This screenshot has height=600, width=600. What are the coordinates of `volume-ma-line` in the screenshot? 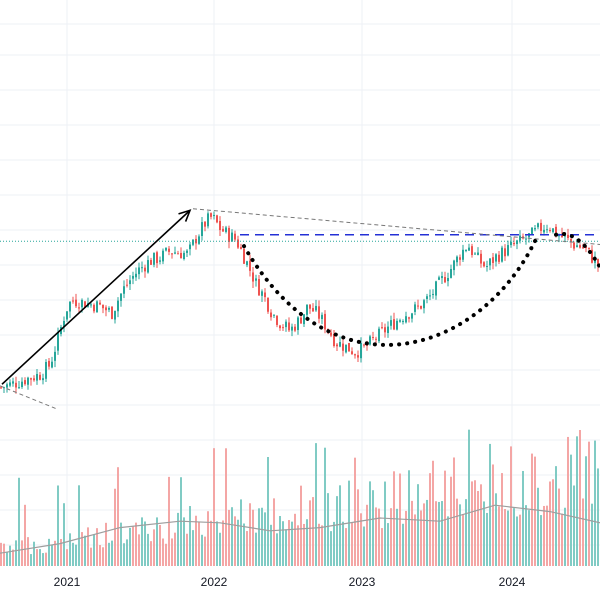 It's located at (300, 529).